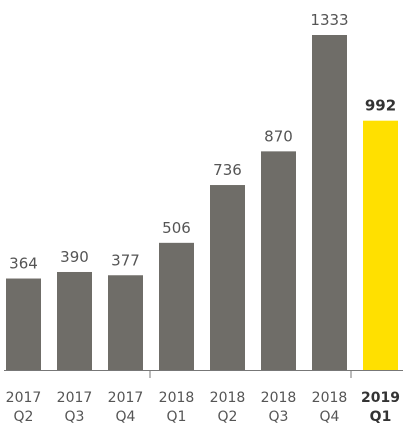 Image resolution: width=403 pixels, height=434 pixels. I want to click on data-label: 1333, so click(329, 20).